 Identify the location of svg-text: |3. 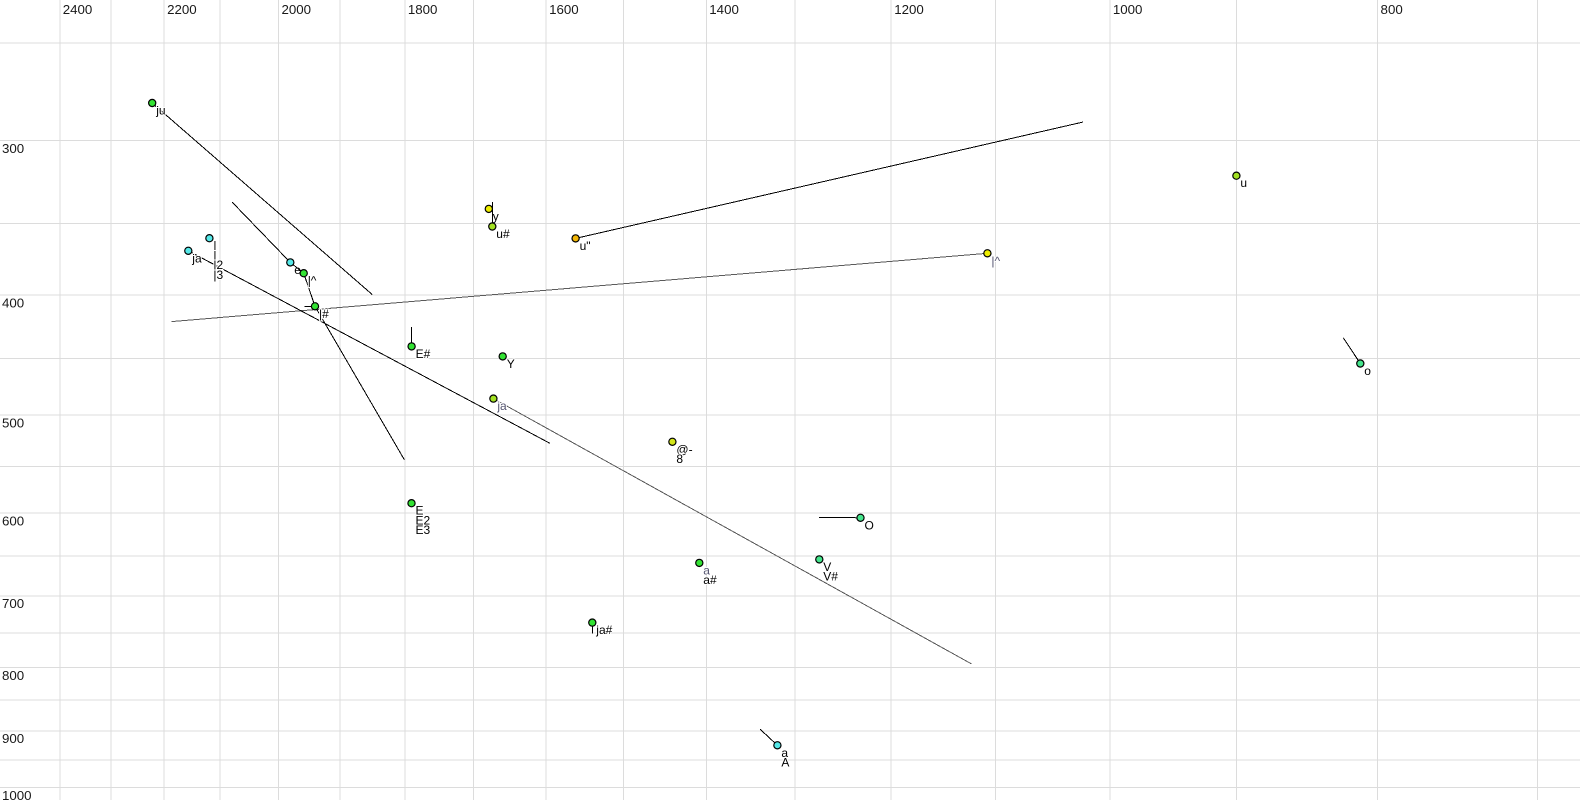
(218, 275).